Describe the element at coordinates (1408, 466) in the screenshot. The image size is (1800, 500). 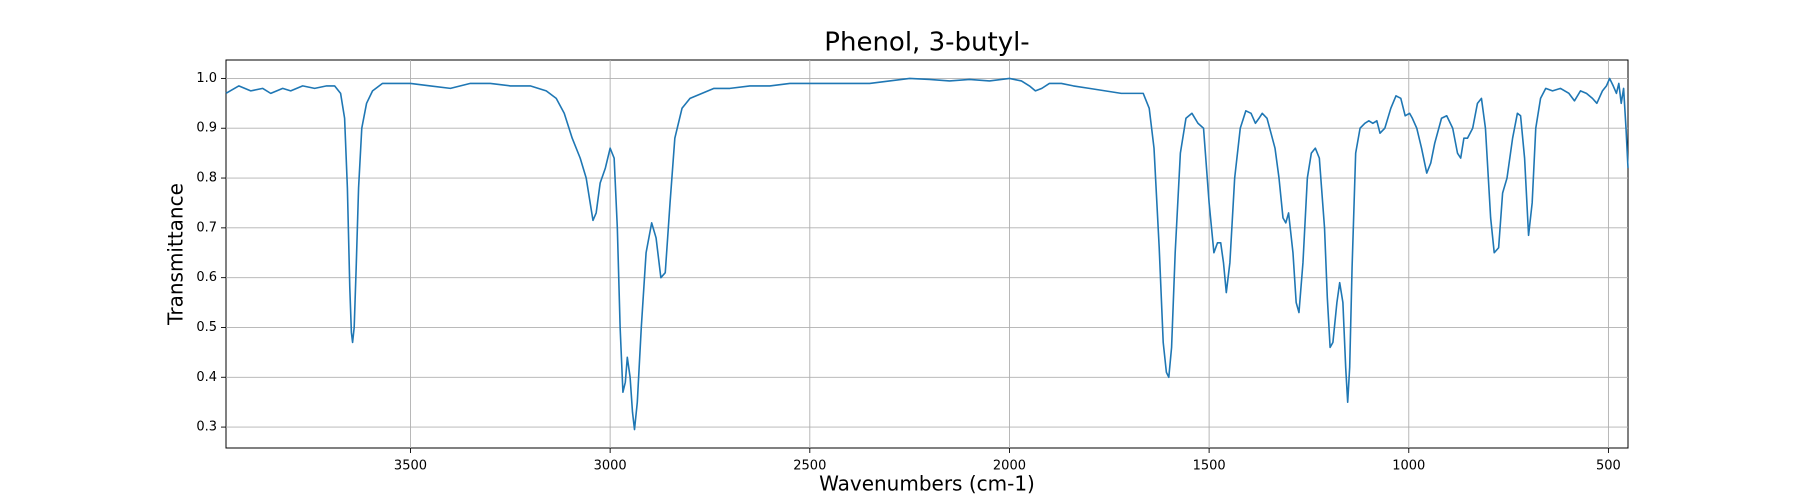
I see `x-tick-label: 1000` at that location.